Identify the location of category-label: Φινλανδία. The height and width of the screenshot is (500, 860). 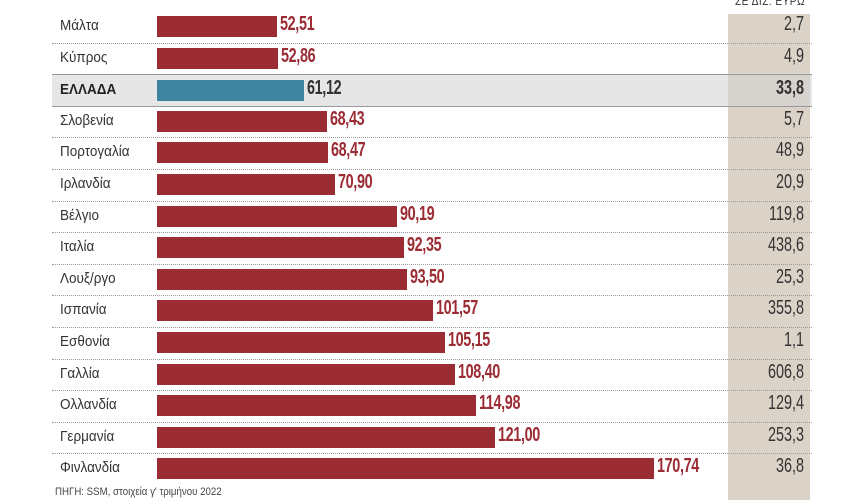
(90, 468).